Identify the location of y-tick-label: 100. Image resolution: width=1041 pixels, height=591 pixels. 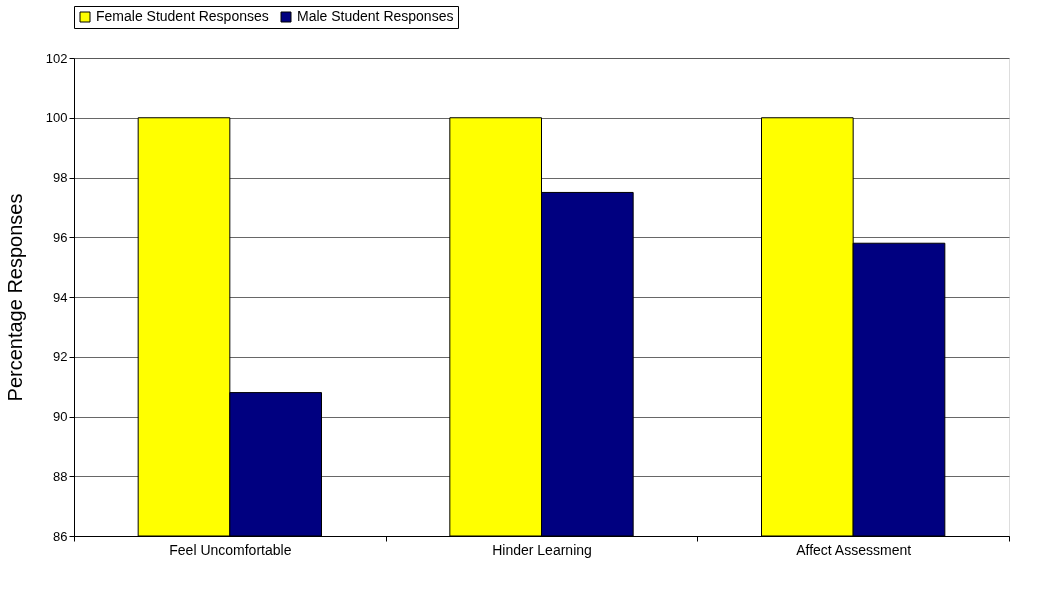
(56, 118).